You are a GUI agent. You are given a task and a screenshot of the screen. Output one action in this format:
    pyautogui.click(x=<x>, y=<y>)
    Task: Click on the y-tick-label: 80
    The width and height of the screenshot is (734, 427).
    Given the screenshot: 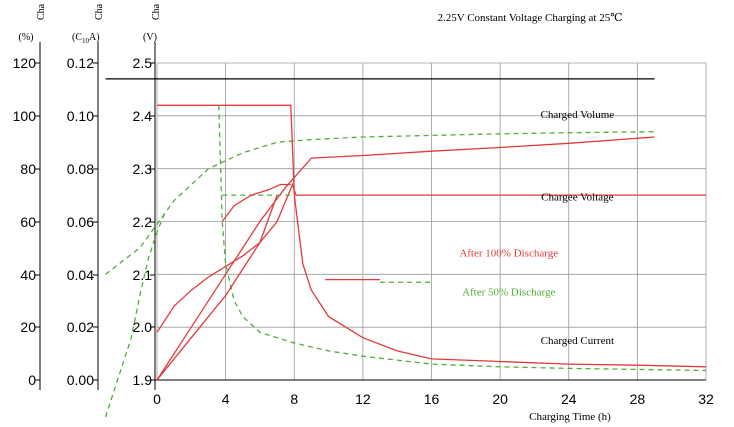 What is the action you would take?
    pyautogui.click(x=28, y=169)
    